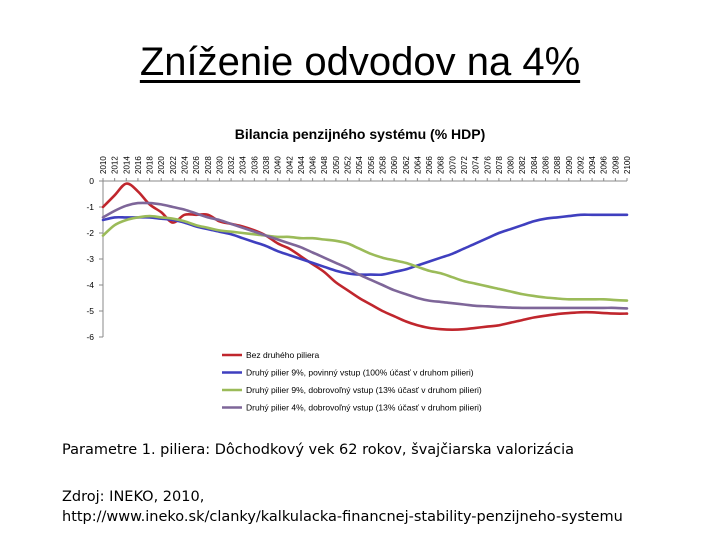 Image resolution: width=720 pixels, height=540 pixels. What do you see at coordinates (324, 165) in the screenshot?
I see `x-tick-label: 2048` at bounding box center [324, 165].